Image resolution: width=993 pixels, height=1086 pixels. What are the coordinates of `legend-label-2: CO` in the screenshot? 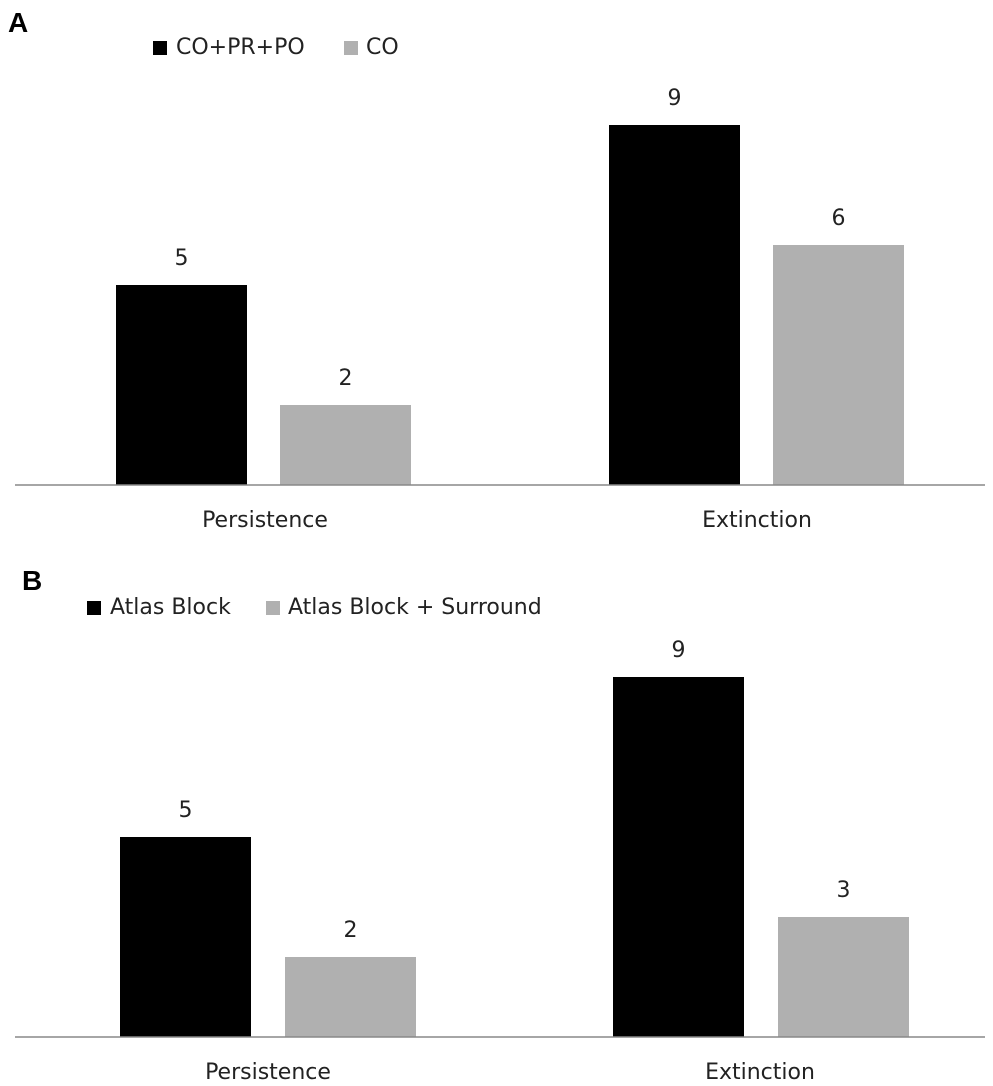 It's located at (382, 47).